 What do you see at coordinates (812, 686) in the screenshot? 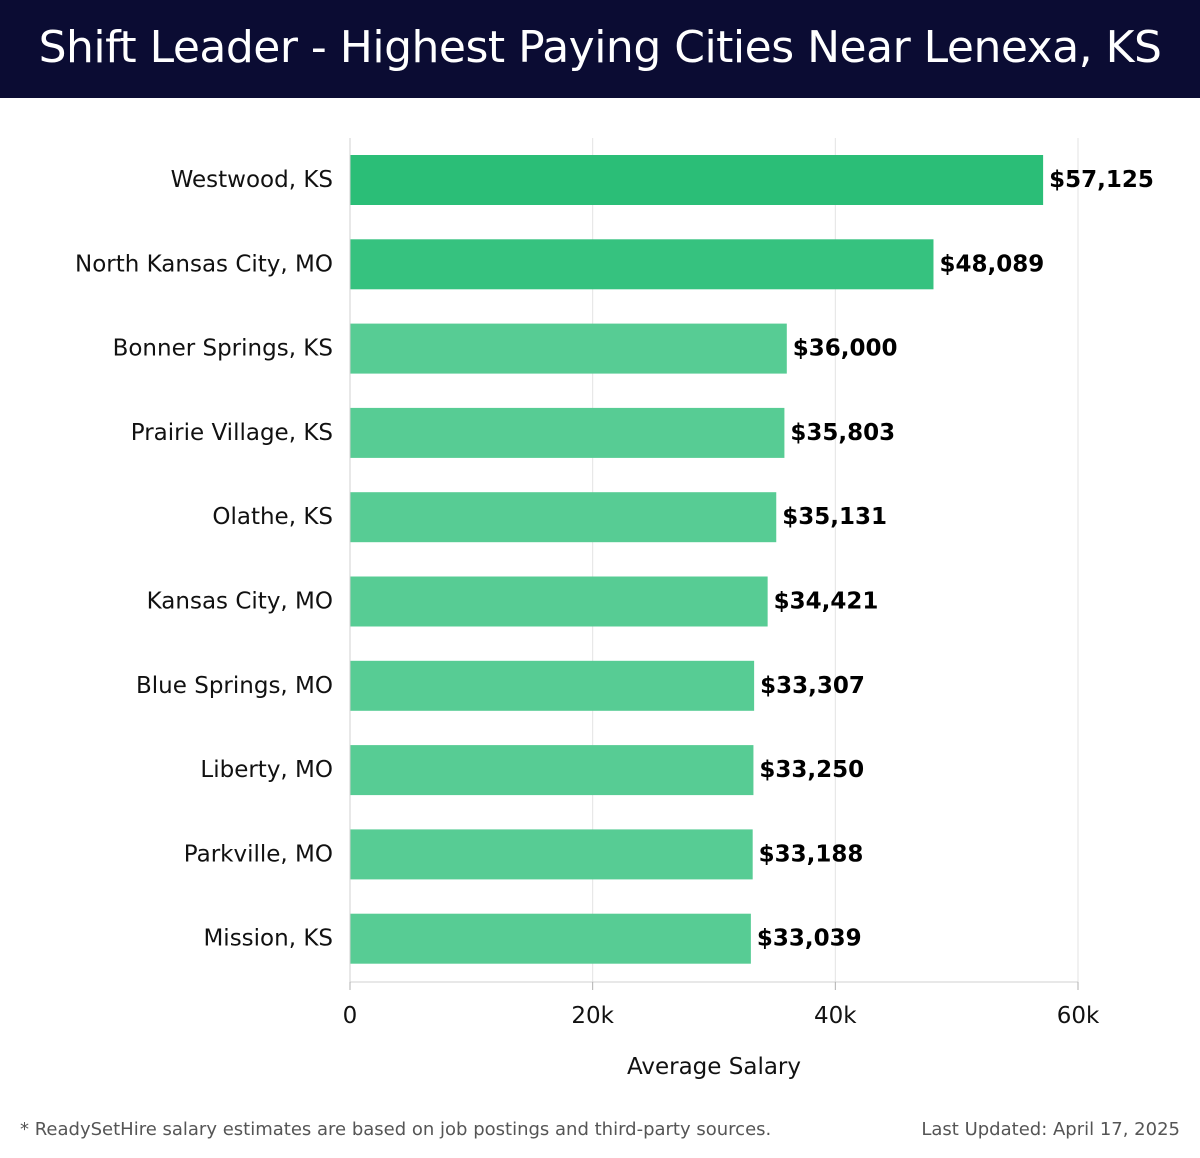
I see `value-label-7: $33,307` at bounding box center [812, 686].